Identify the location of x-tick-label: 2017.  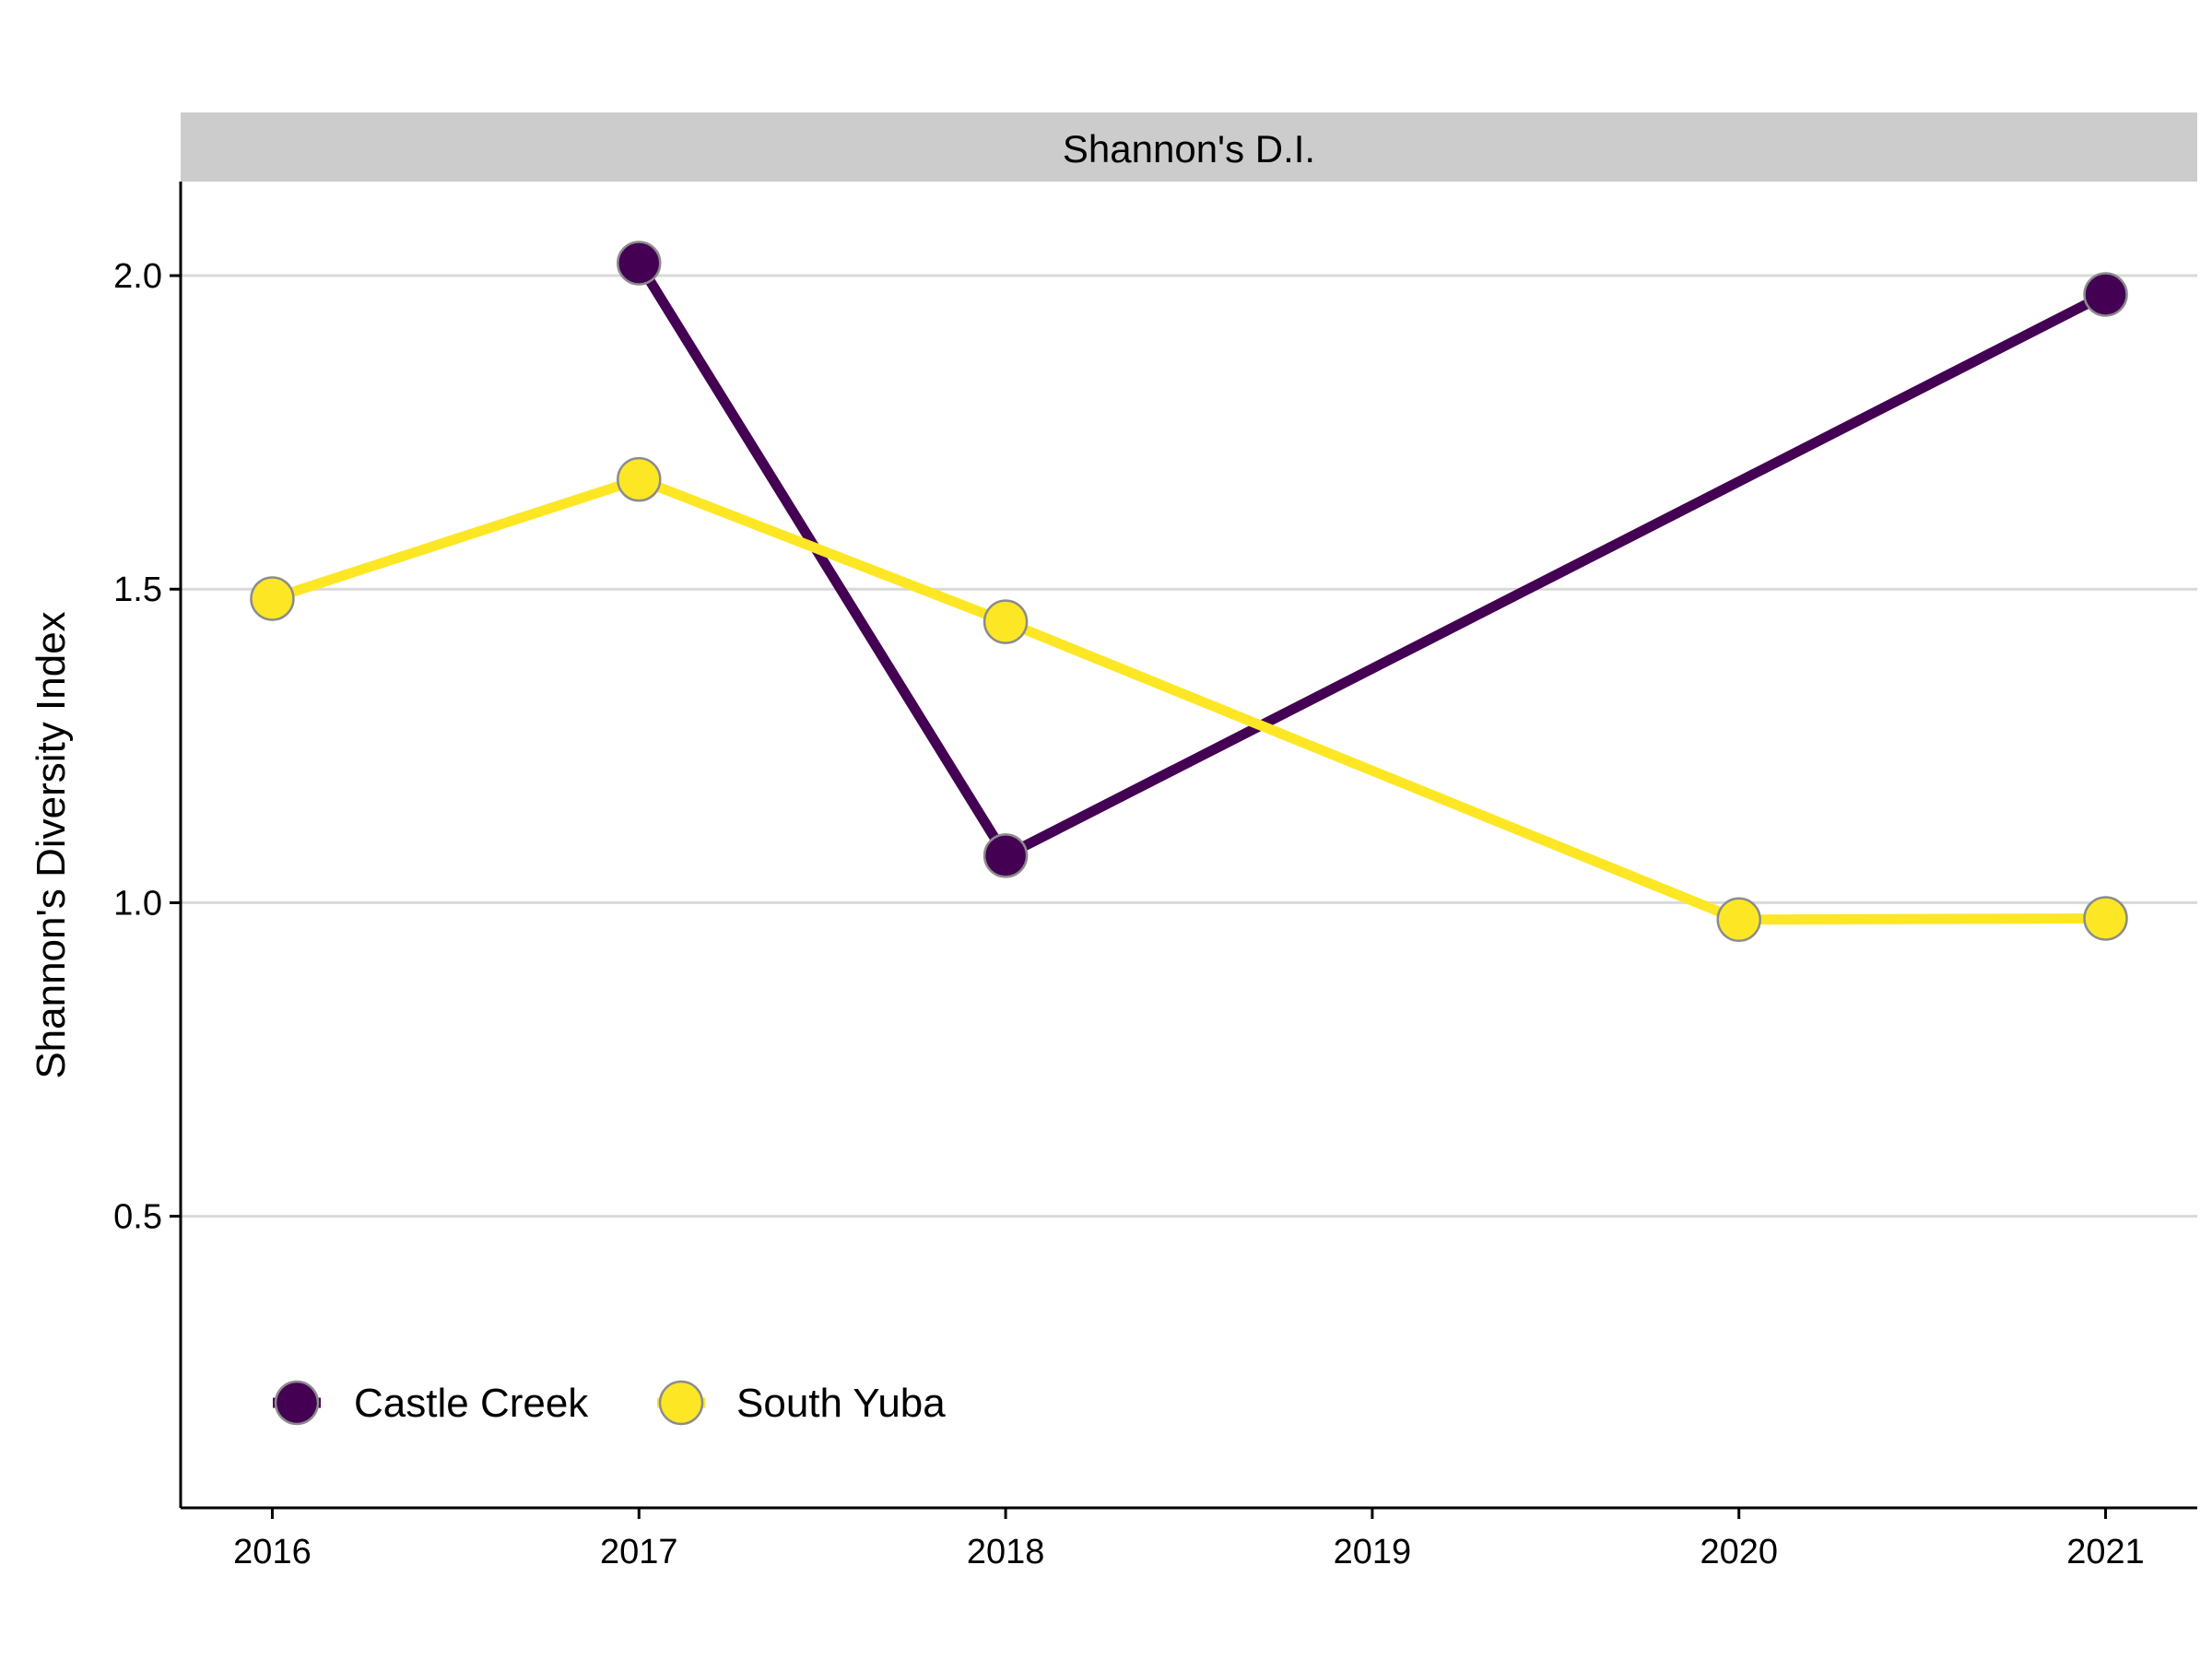
(639, 1552).